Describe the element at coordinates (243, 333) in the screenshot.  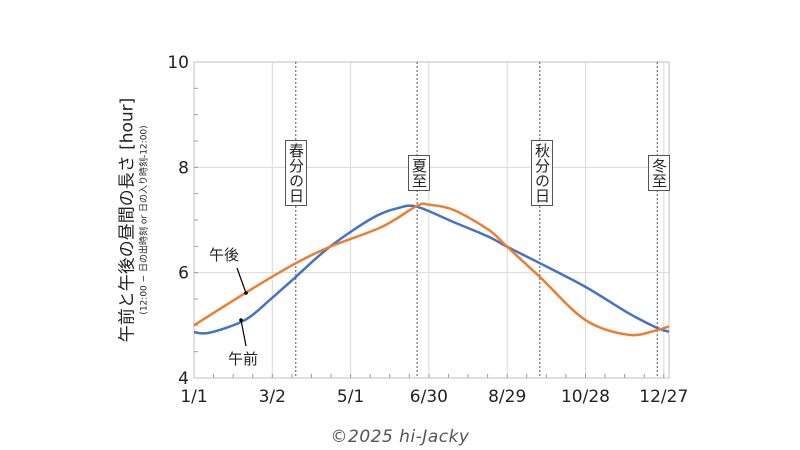
I see `am-leader-line` at that location.